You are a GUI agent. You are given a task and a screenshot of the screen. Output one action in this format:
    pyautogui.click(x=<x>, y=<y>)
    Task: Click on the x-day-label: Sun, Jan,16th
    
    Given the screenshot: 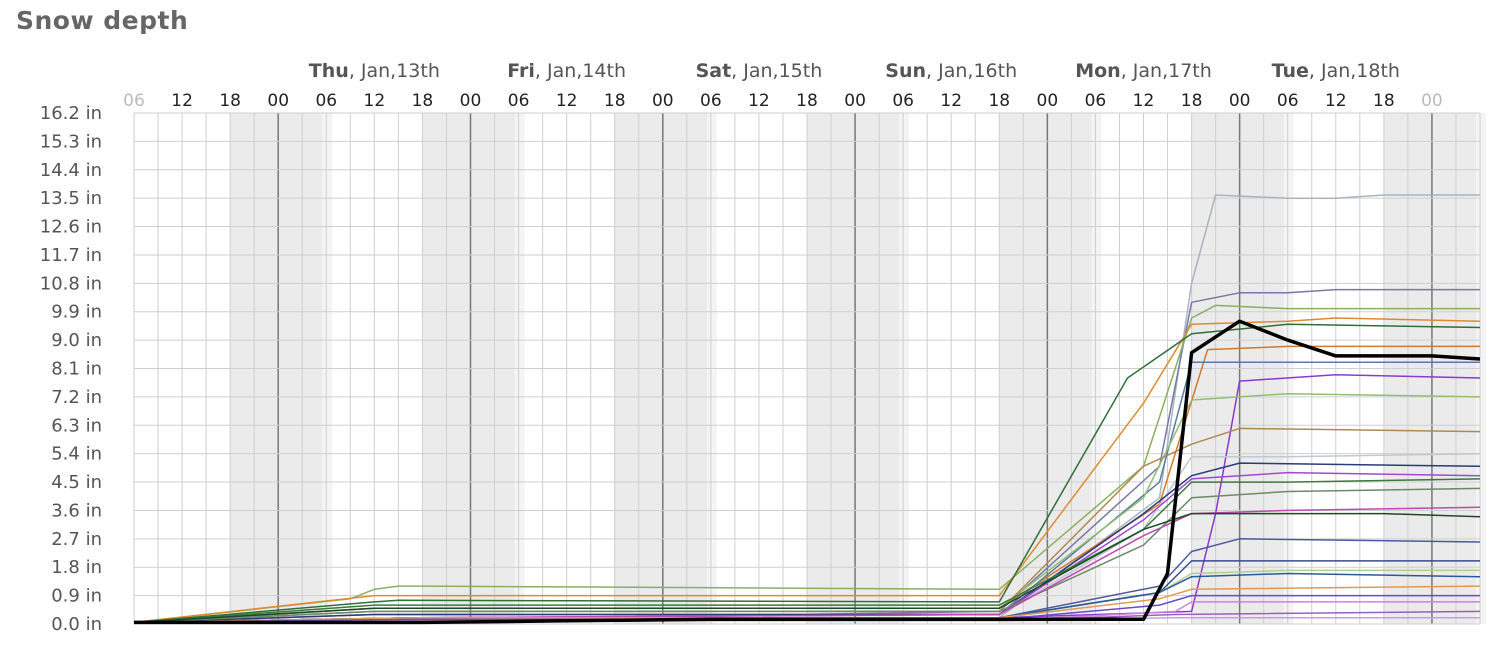 What is the action you would take?
    pyautogui.click(x=951, y=71)
    